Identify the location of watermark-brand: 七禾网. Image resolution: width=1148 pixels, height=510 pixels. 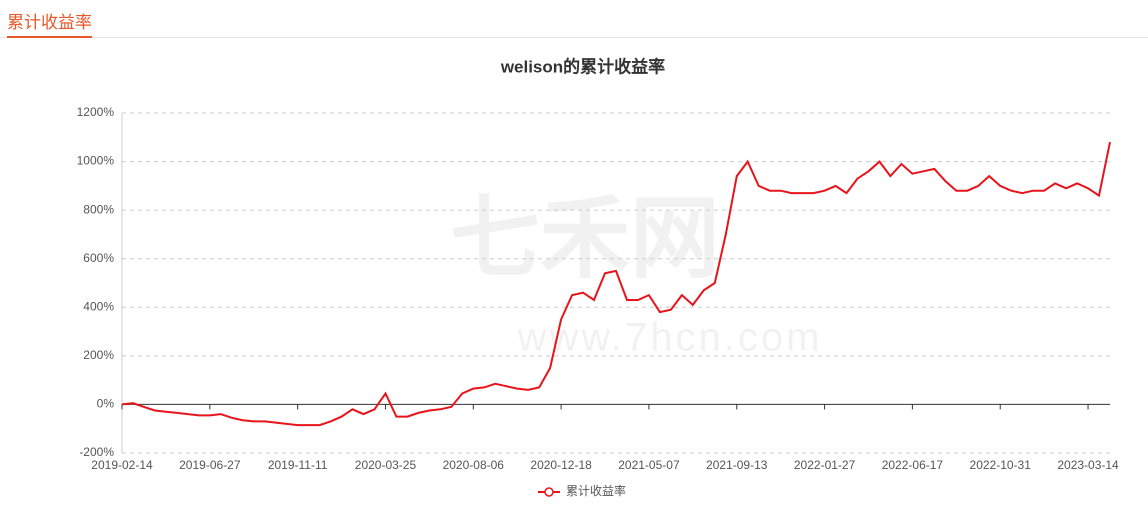
(585, 239).